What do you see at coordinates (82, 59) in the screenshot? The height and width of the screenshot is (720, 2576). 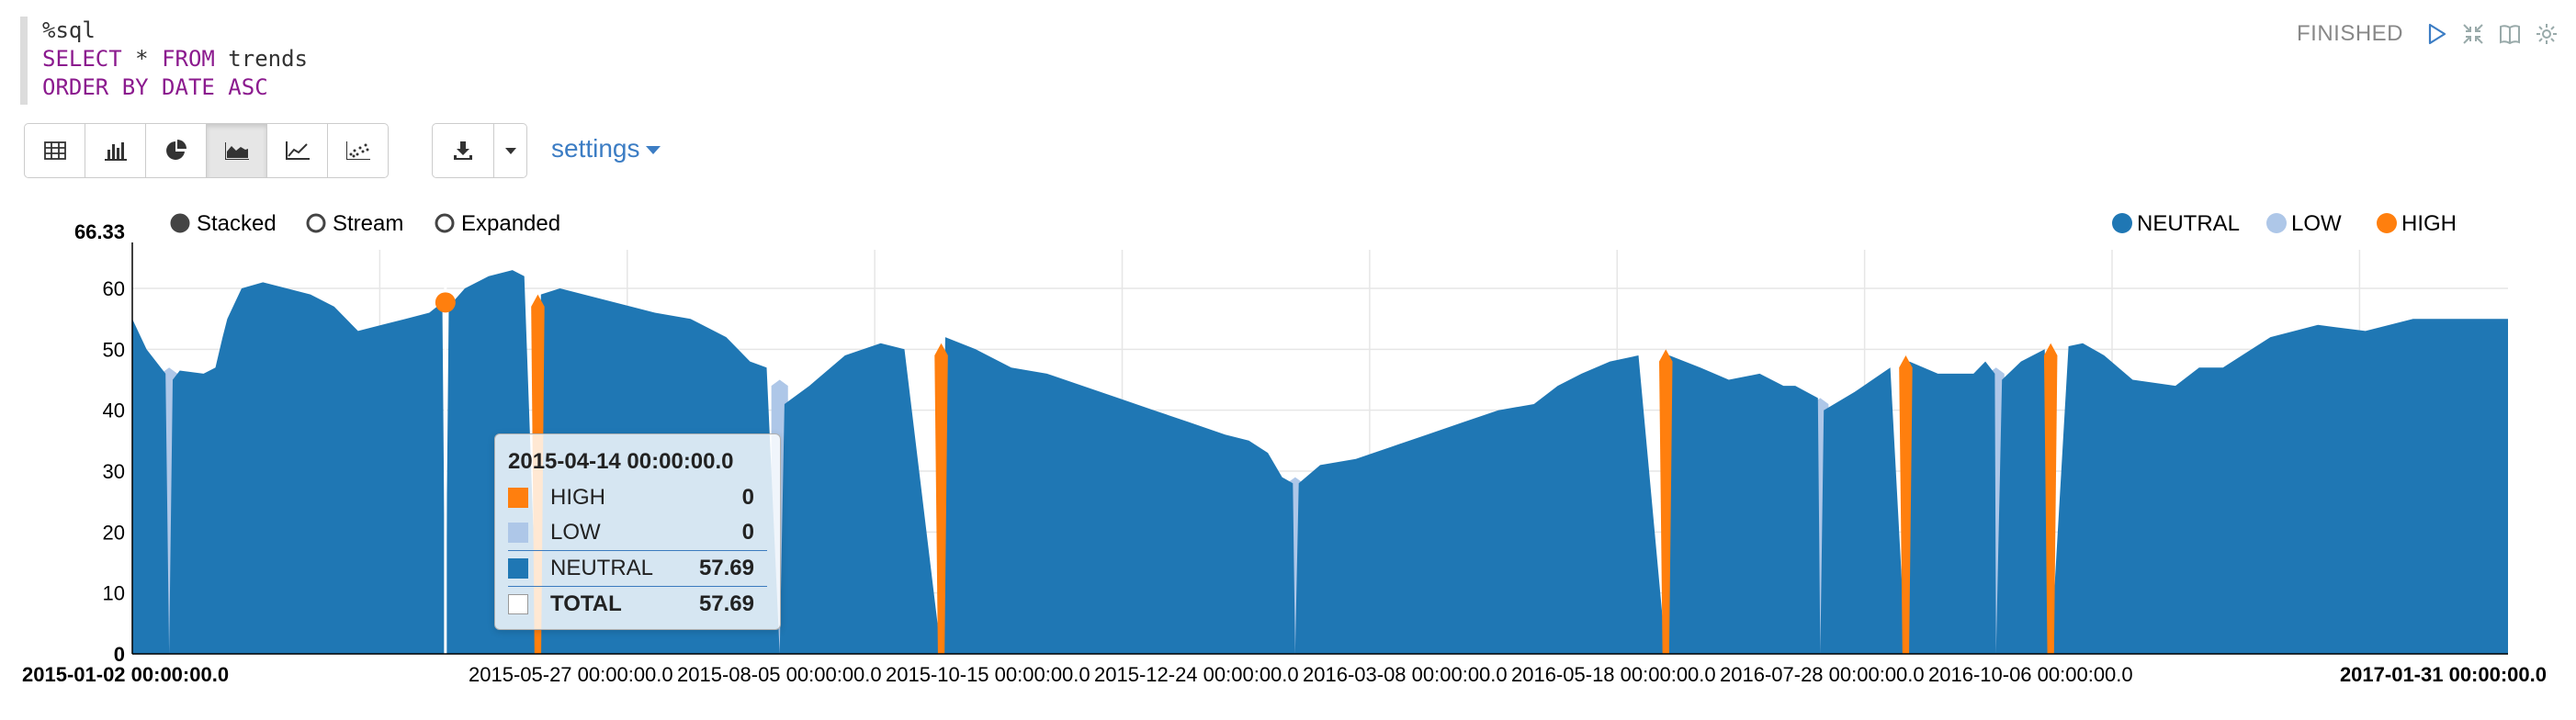 I see `sql-keyword: SELECT` at bounding box center [82, 59].